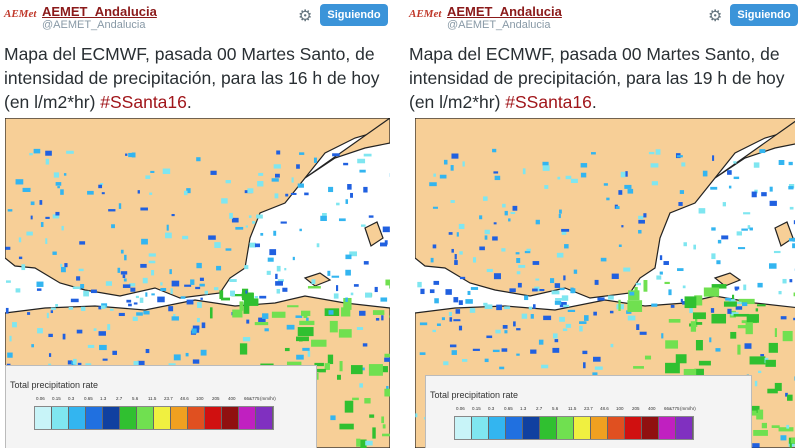 This screenshot has width=800, height=448. What do you see at coordinates (54, 385) in the screenshot?
I see `legend-title: Total precipitation rate` at bounding box center [54, 385].